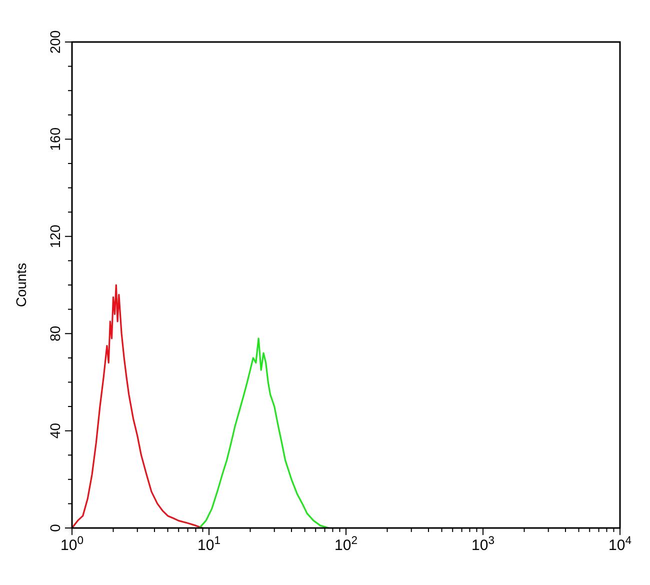 Image resolution: width=650 pixels, height=585 pixels. I want to click on y-tick-label: 160, so click(55, 139).